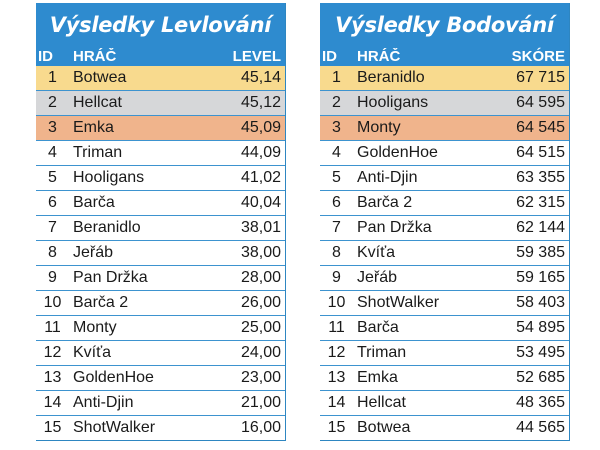 The width and height of the screenshot is (600, 450). Describe the element at coordinates (52, 202) in the screenshot. I see `rank-cell: 6` at that location.